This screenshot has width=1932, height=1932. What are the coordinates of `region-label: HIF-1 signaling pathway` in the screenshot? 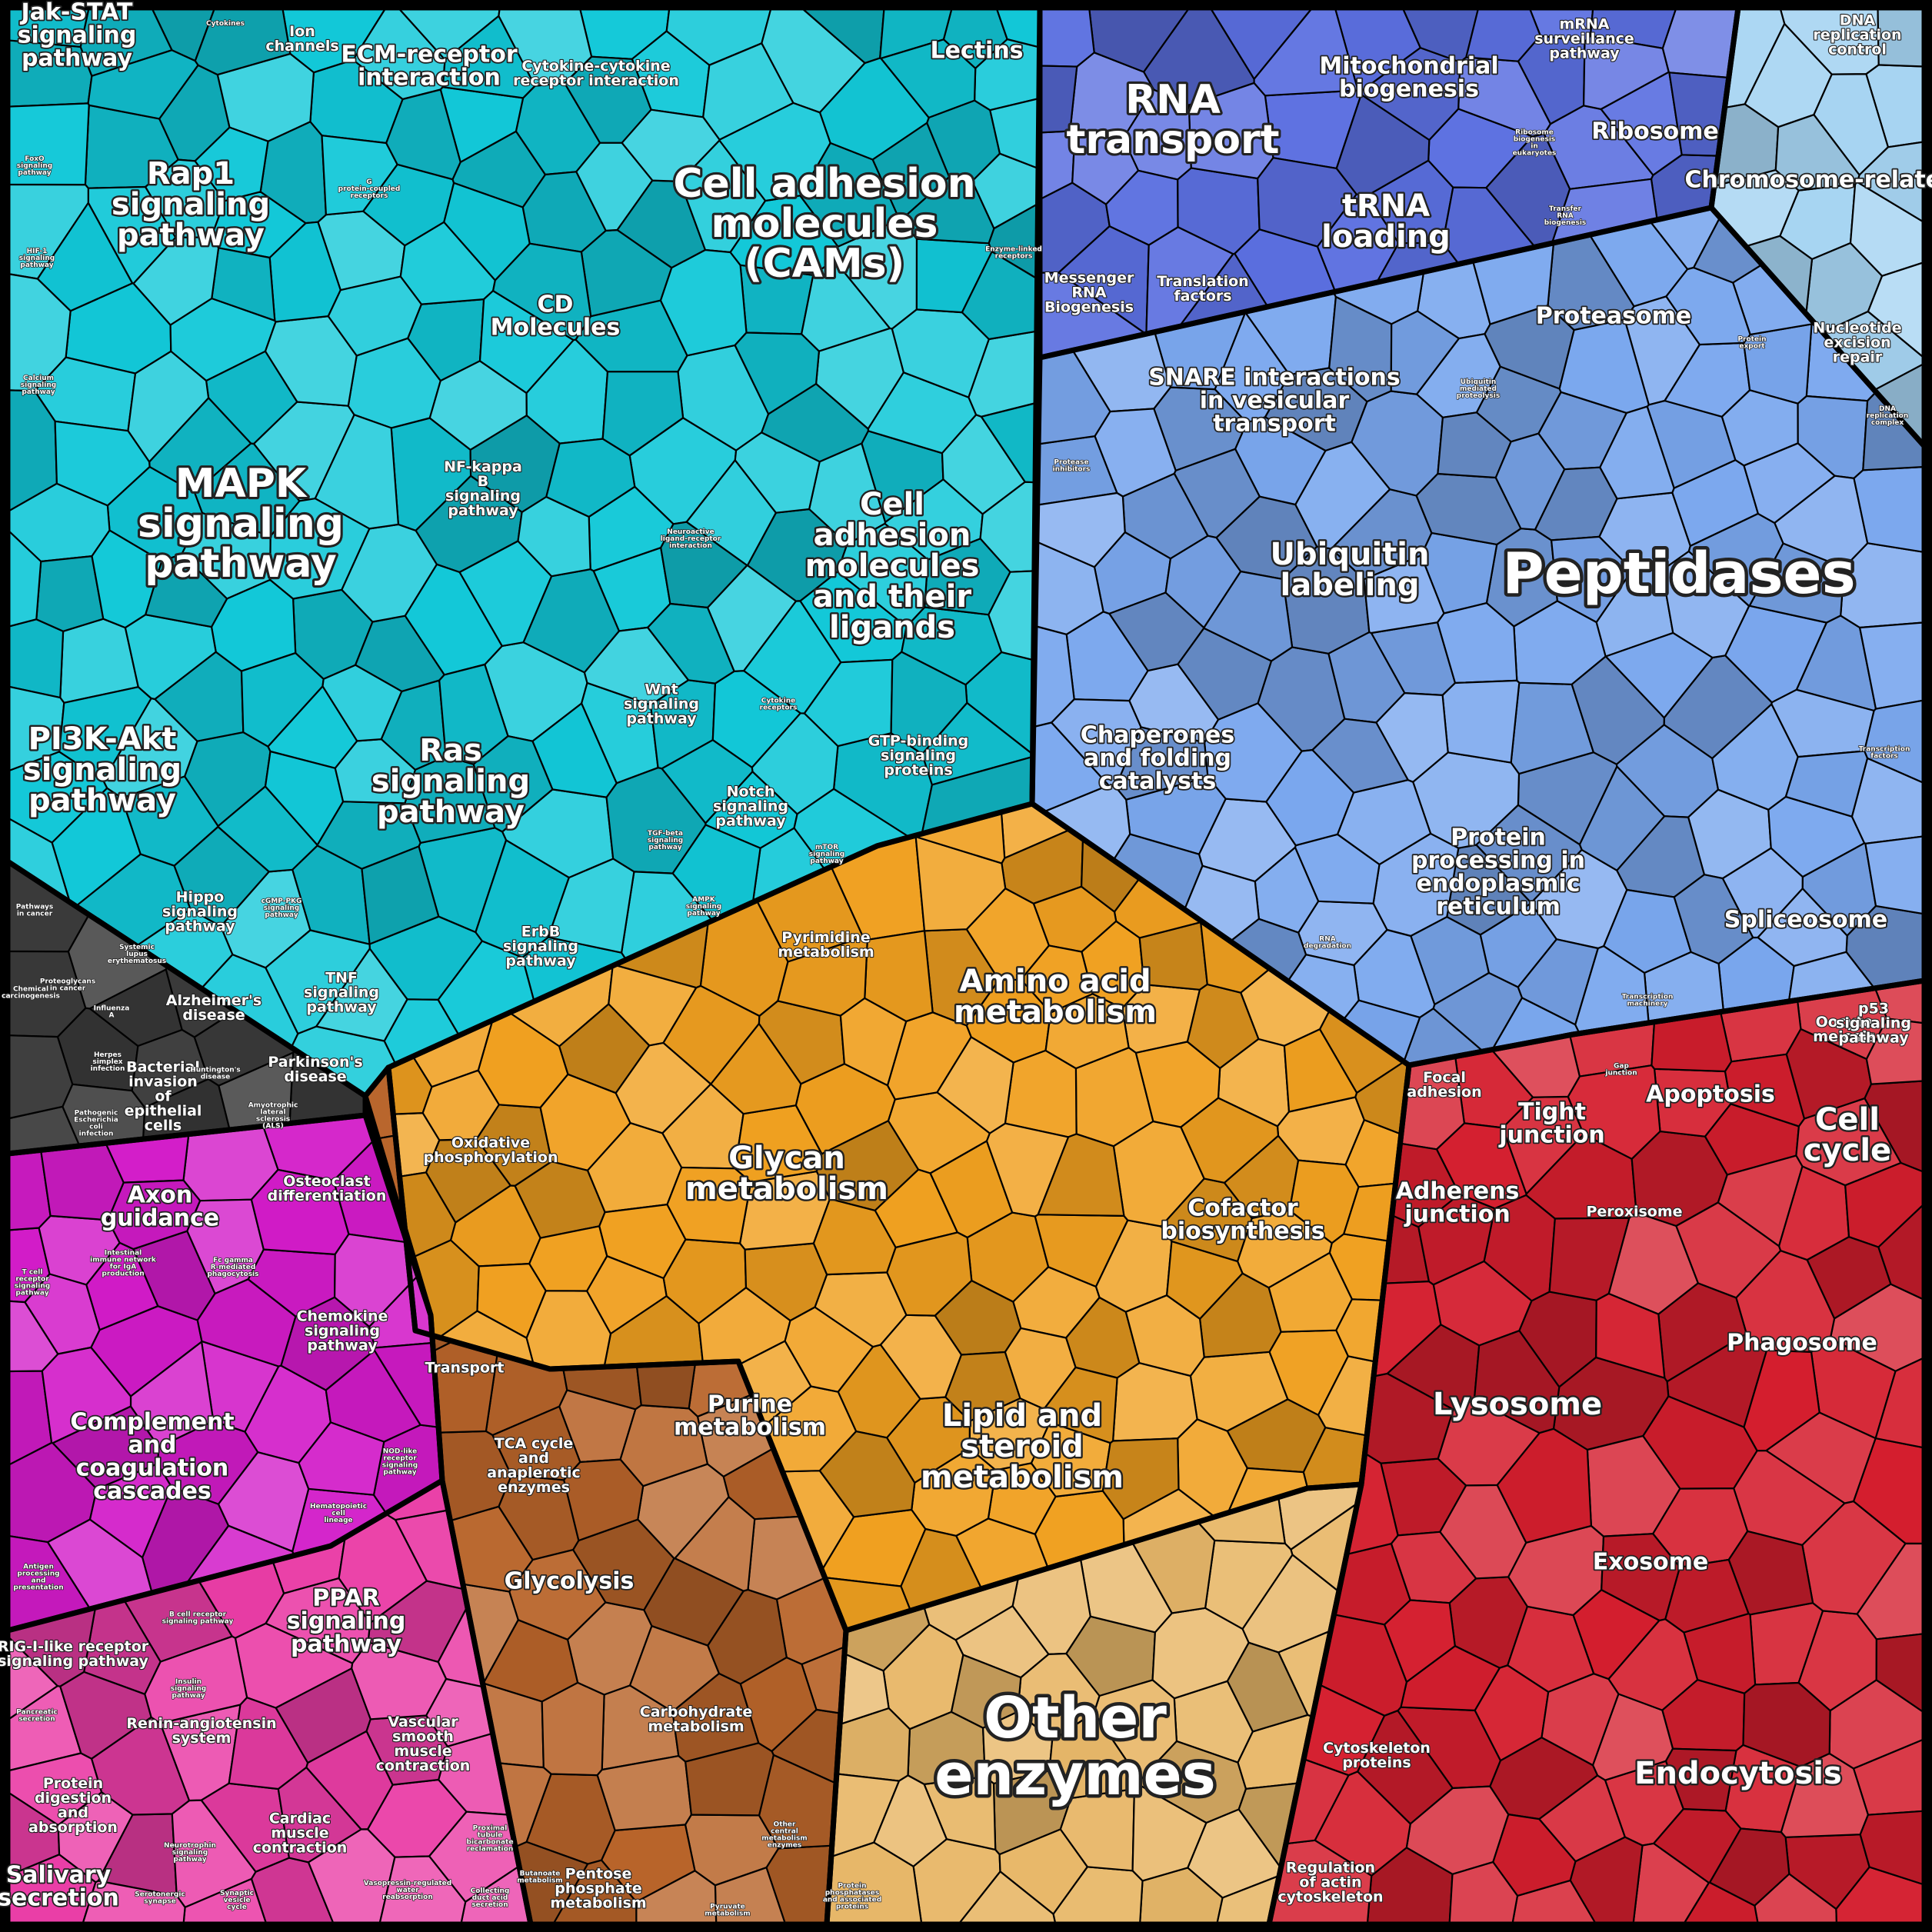 It's located at (37, 258).